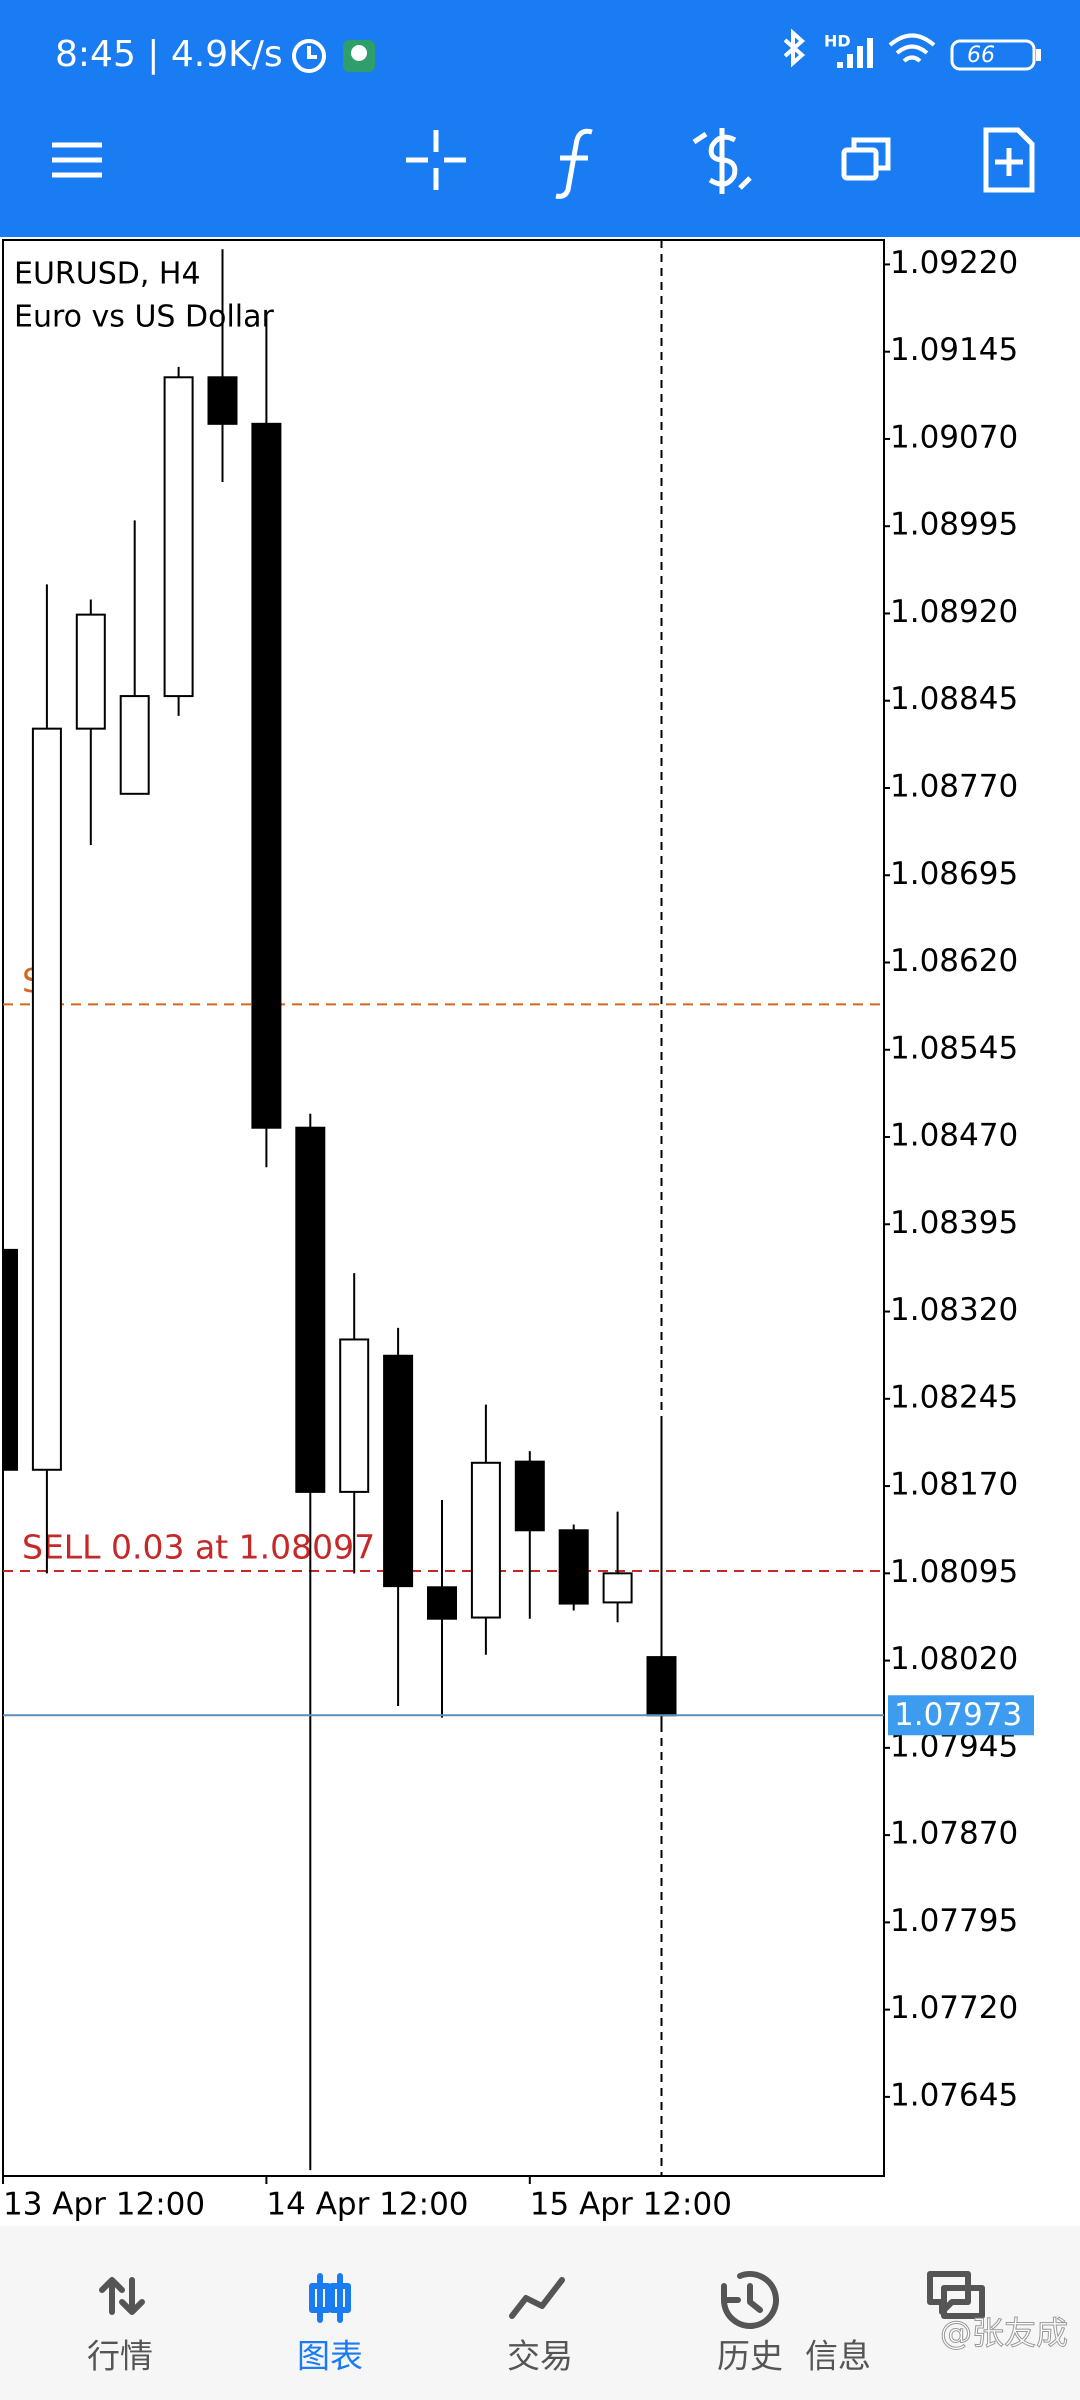 The width and height of the screenshot is (1080, 2400). What do you see at coordinates (954, 1659) in the screenshot?
I see `y-tick-label: 1.08020` at bounding box center [954, 1659].